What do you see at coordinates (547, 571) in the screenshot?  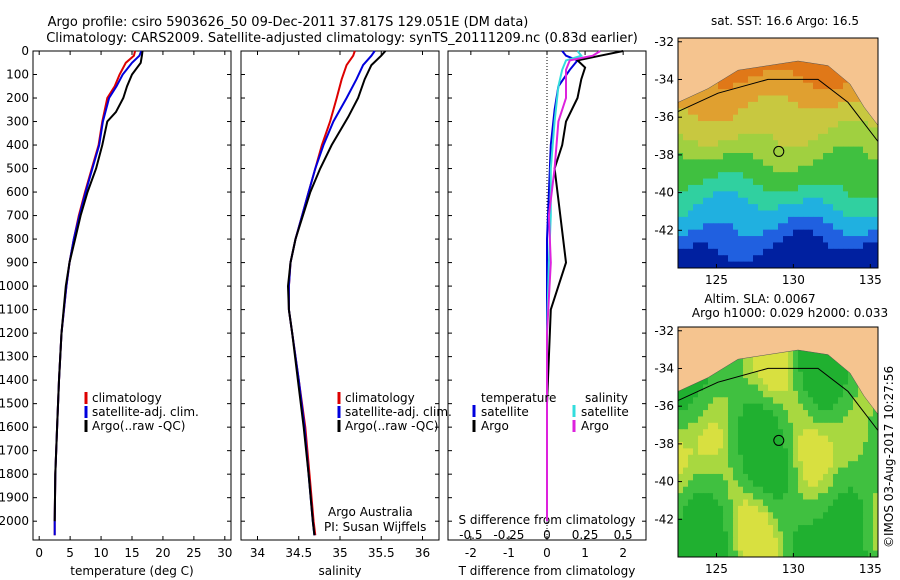 I see `difference-xlabel: T difference from climatology` at bounding box center [547, 571].